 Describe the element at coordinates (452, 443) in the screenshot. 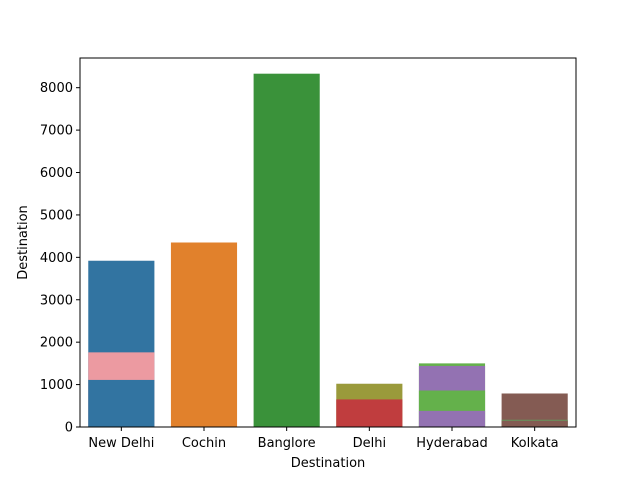

I see `x-tick-label: Hyderabad` at that location.